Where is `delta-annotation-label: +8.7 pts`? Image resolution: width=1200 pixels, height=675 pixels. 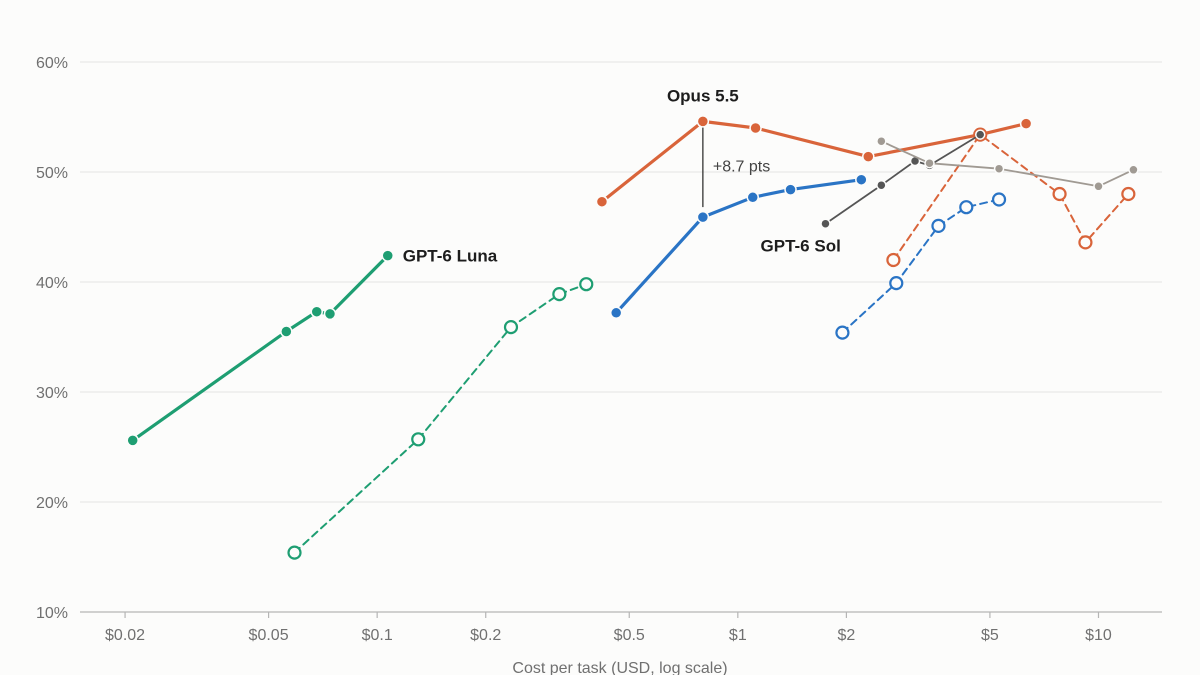 delta-annotation-label: +8.7 pts is located at coordinates (741, 166).